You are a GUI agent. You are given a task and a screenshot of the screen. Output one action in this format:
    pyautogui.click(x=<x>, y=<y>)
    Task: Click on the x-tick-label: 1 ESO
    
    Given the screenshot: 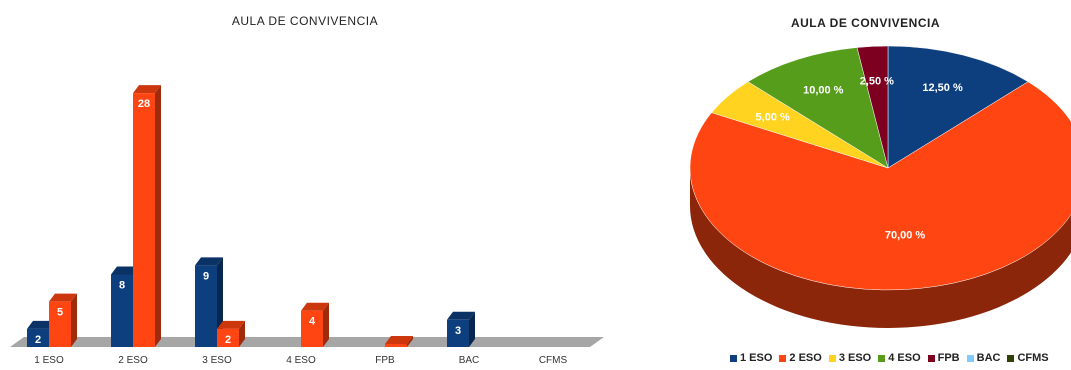 What is the action you would take?
    pyautogui.click(x=49, y=360)
    